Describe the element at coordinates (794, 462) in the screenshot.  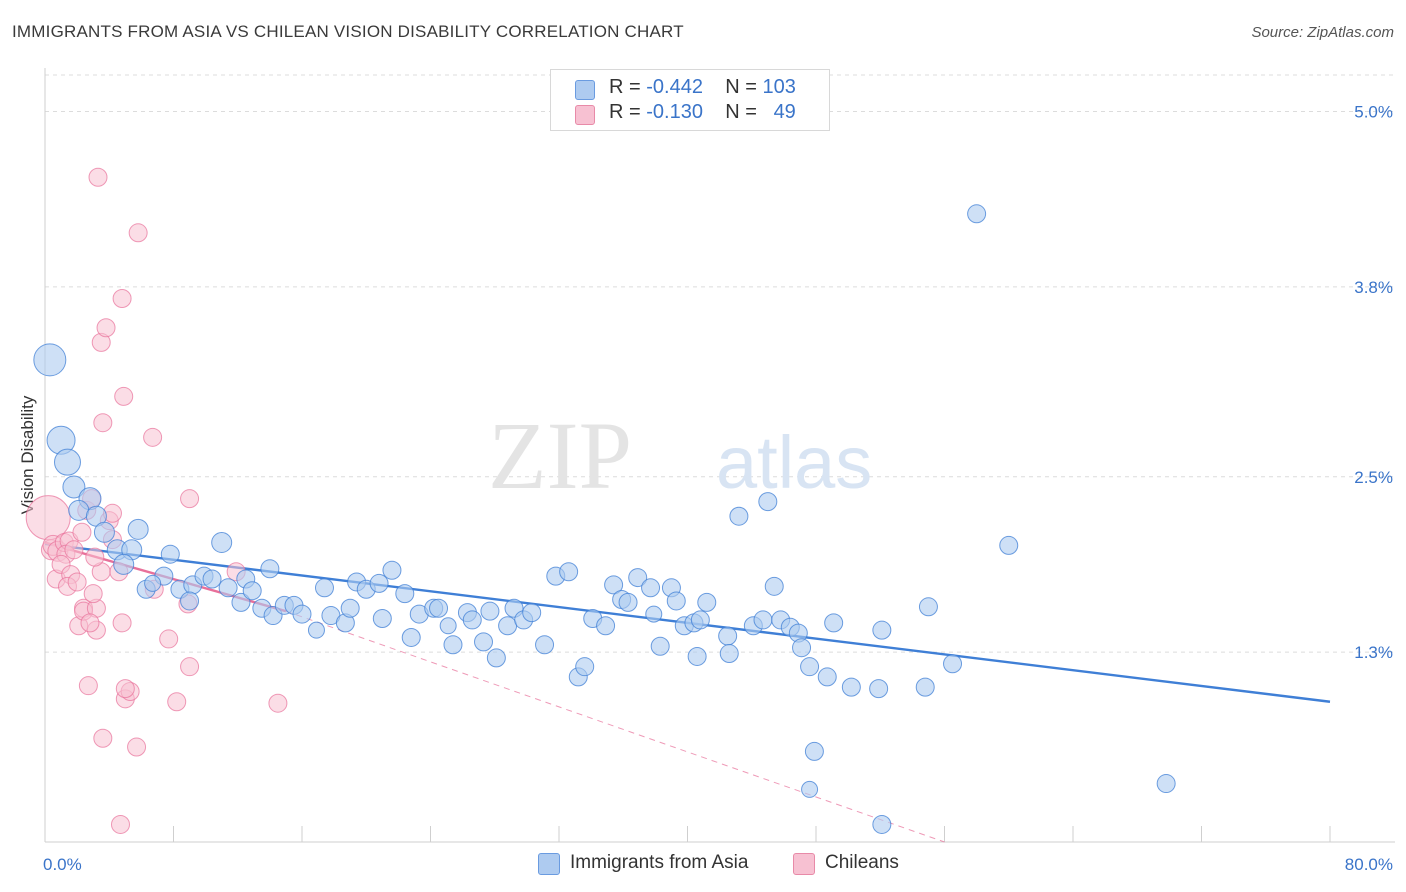
I see `watermark-atlas: atlas` at that location.